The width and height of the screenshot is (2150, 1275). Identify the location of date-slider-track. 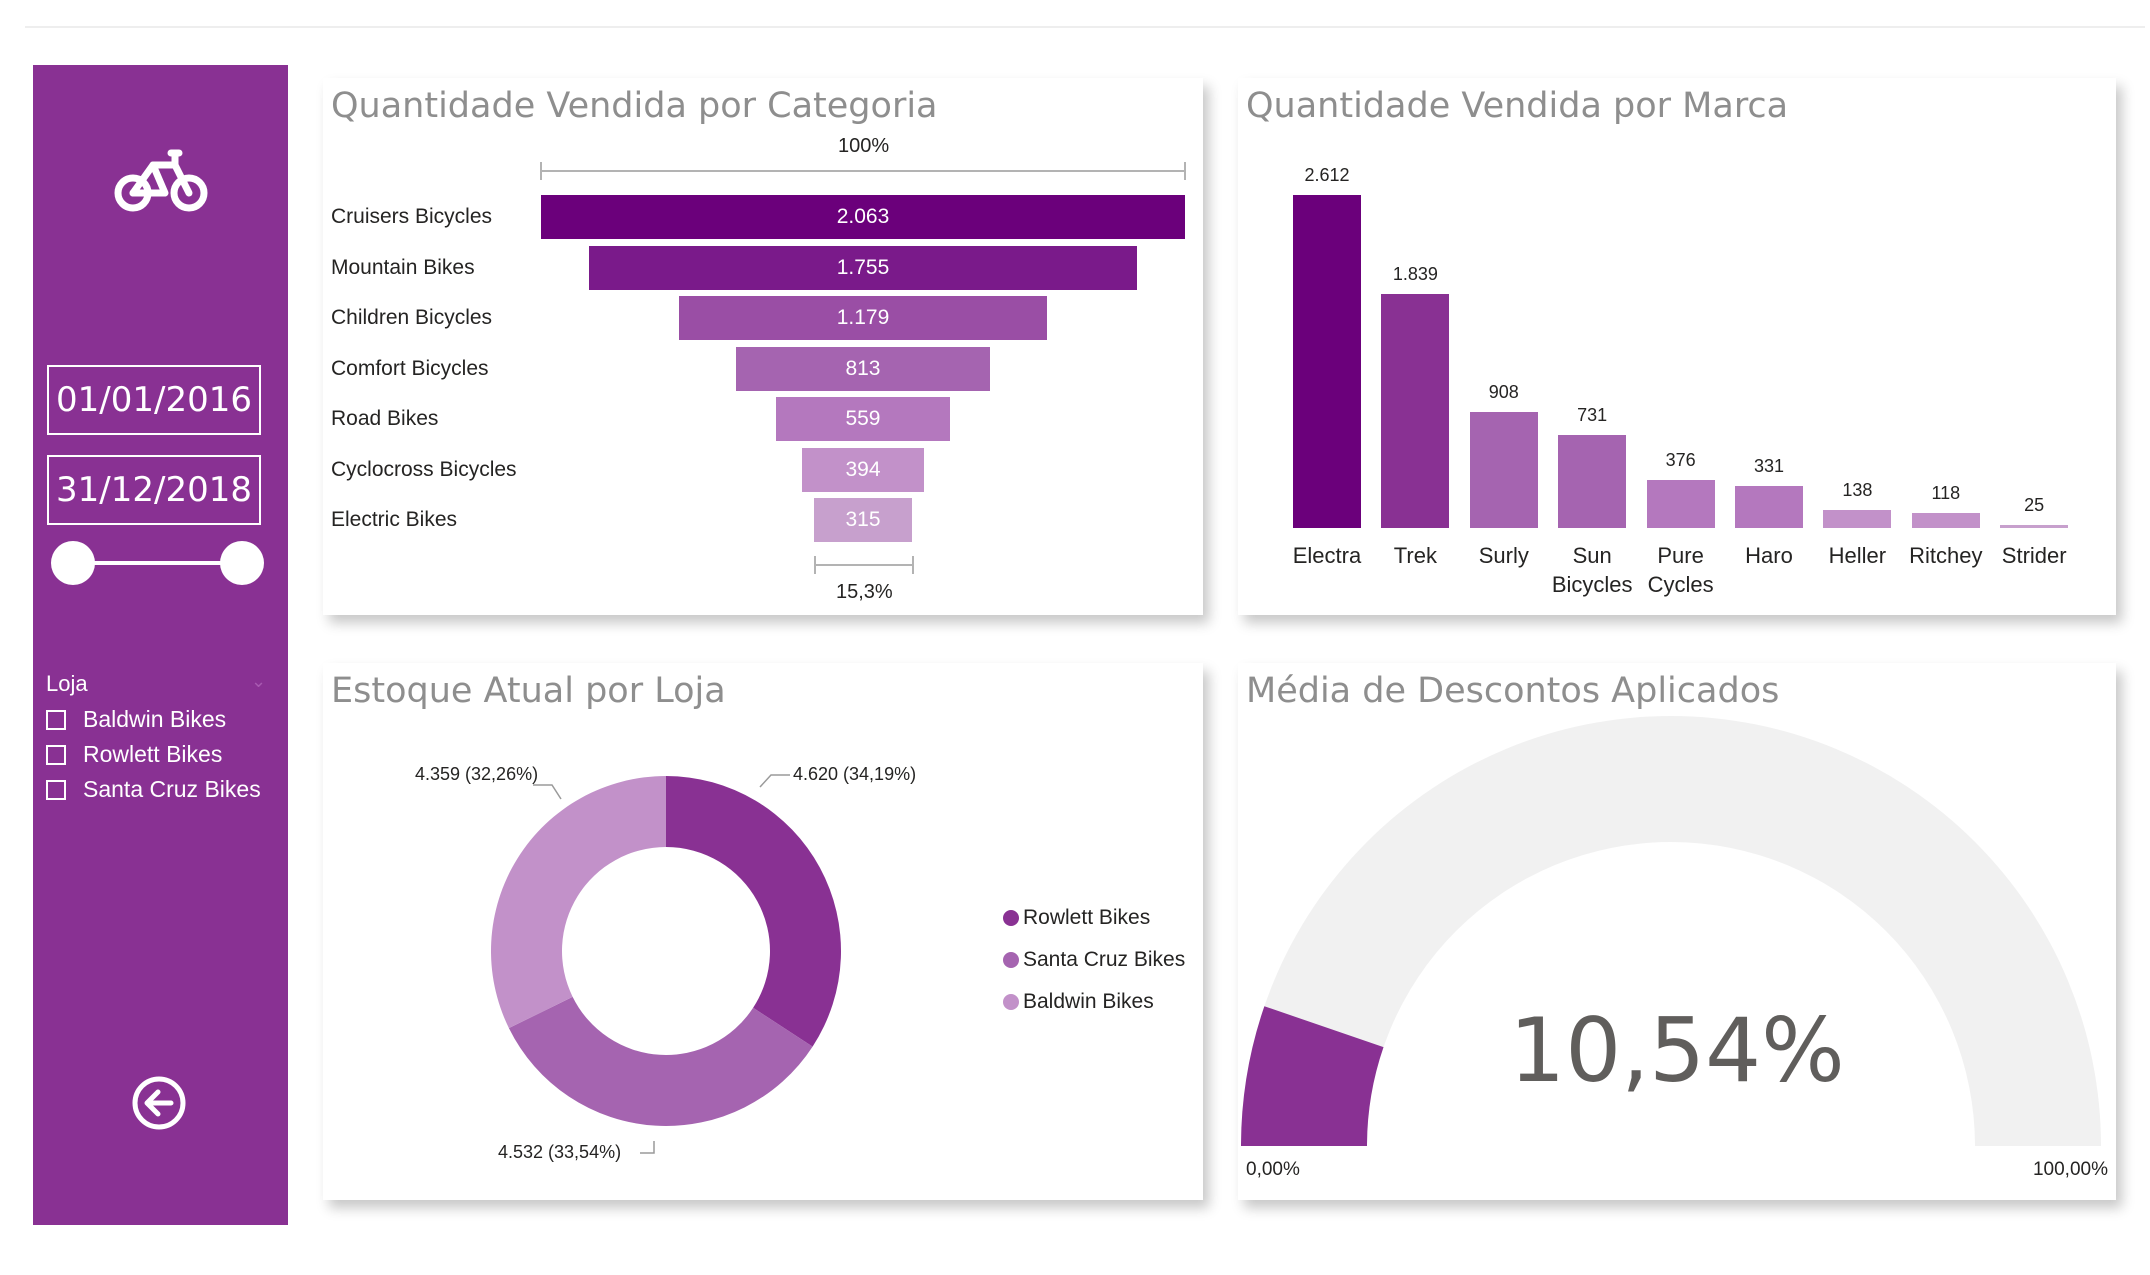
(158, 563).